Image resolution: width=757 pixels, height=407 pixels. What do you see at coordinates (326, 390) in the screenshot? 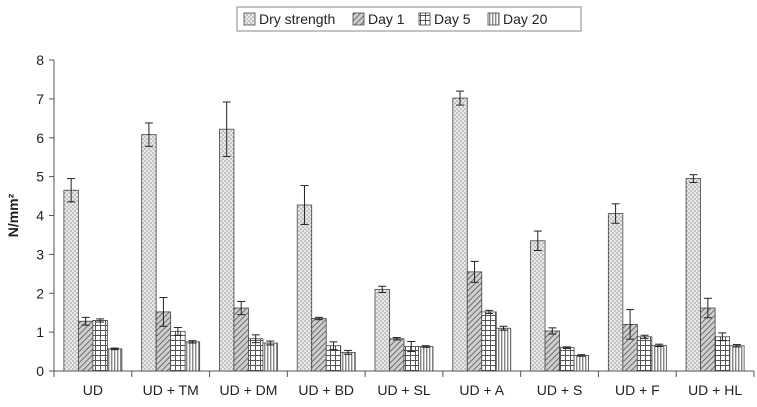
I see `category-label: UD + BD` at bounding box center [326, 390].